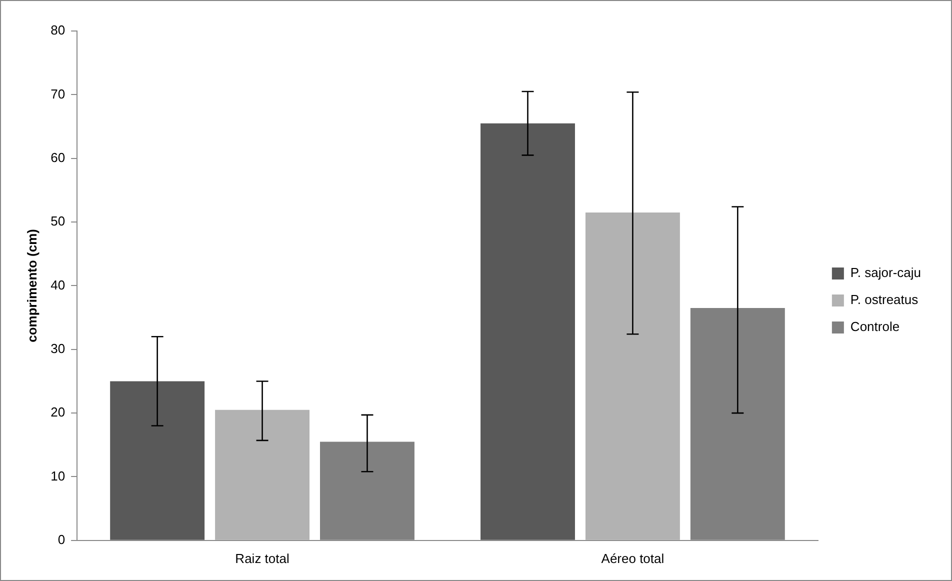 The width and height of the screenshot is (952, 581). What do you see at coordinates (58, 157) in the screenshot?
I see `y-tick-label: 60` at bounding box center [58, 157].